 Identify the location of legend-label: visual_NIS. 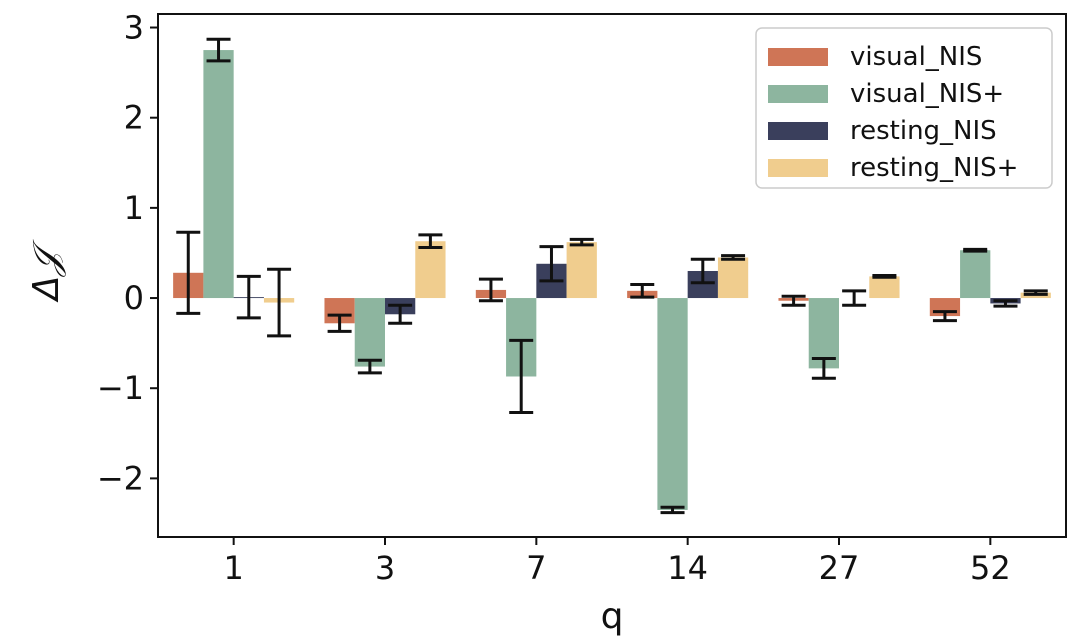
(916, 57).